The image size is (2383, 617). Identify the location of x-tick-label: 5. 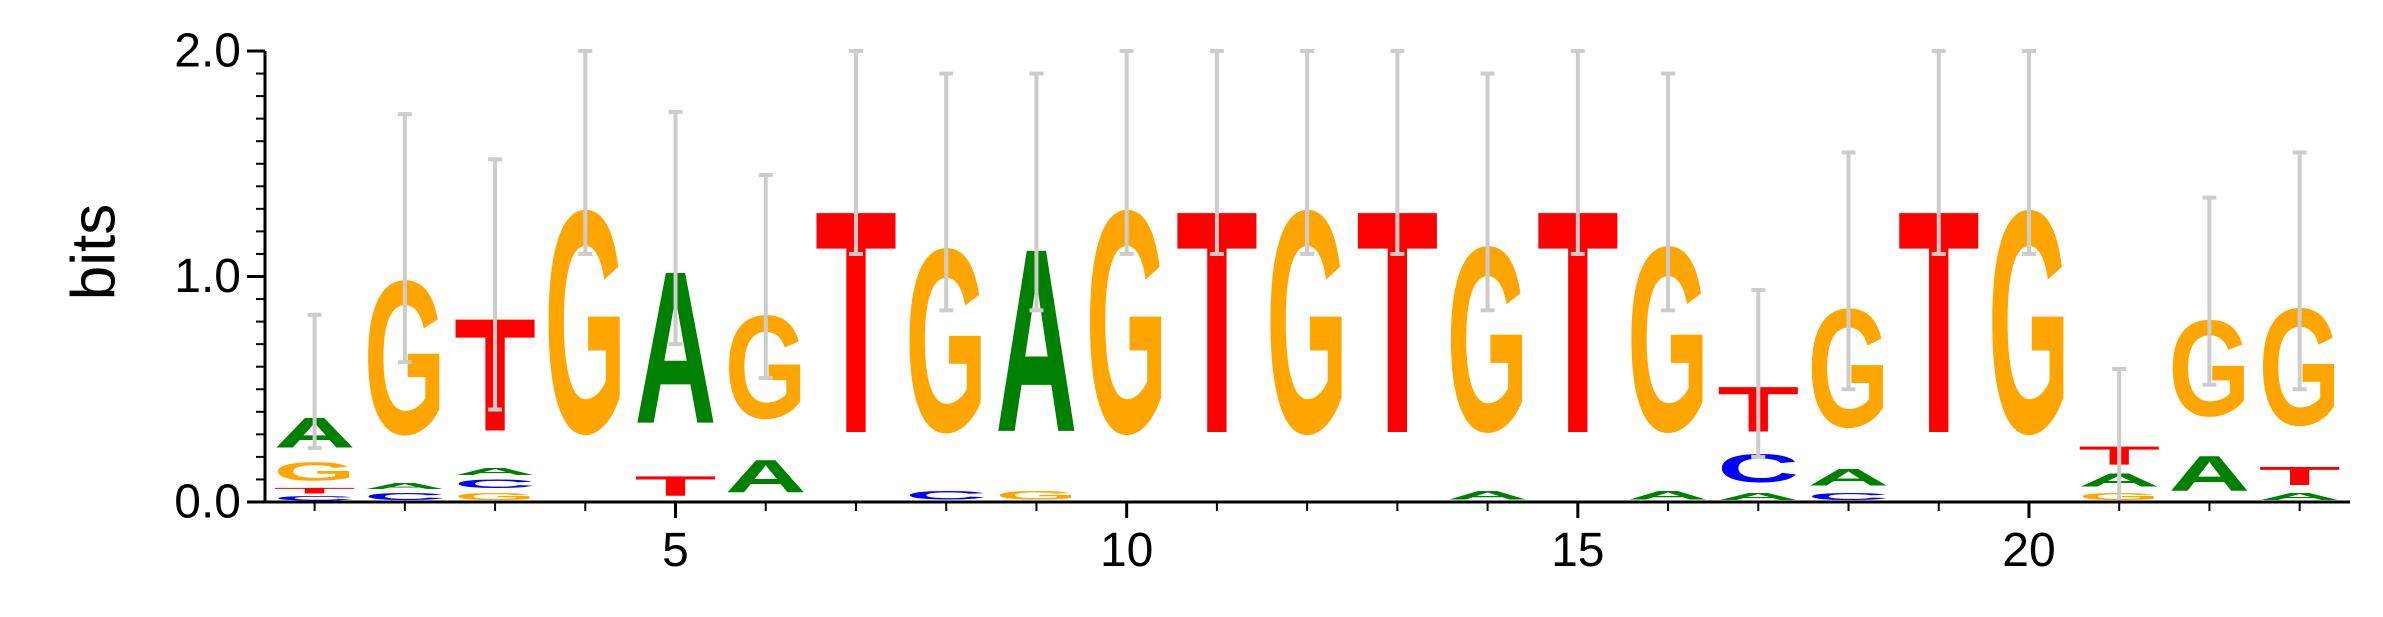
(675, 550).